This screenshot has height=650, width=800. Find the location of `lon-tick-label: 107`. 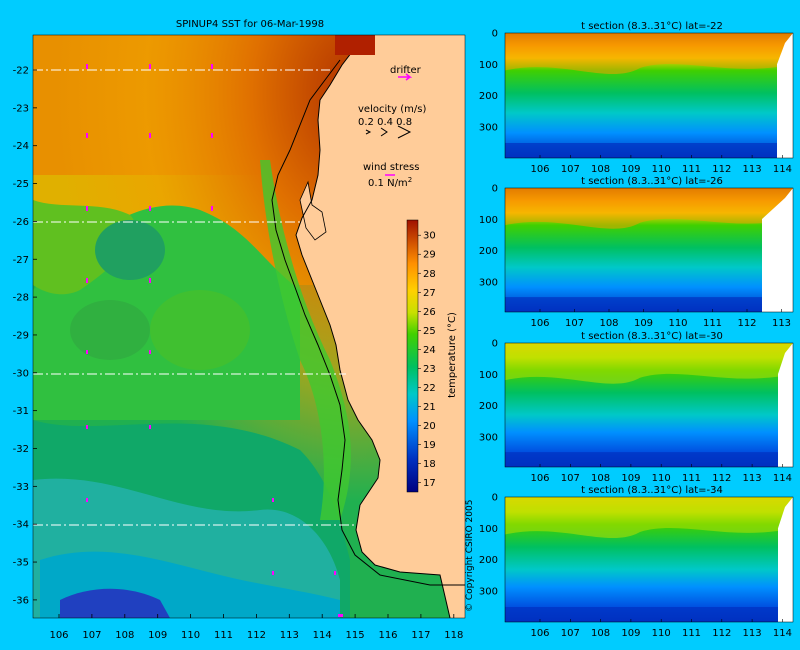

lon-tick-label: 107 is located at coordinates (91, 635).